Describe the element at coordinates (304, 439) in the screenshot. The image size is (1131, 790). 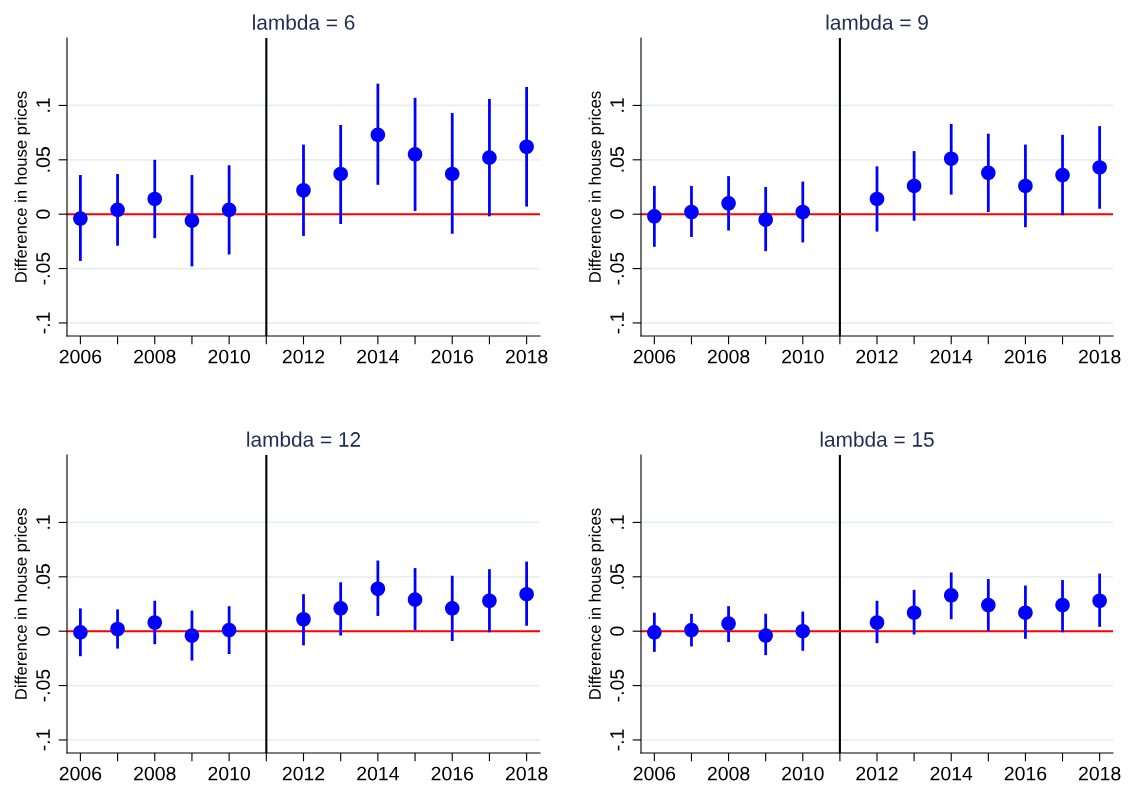
I see `chart-title: lambda = 12` at that location.